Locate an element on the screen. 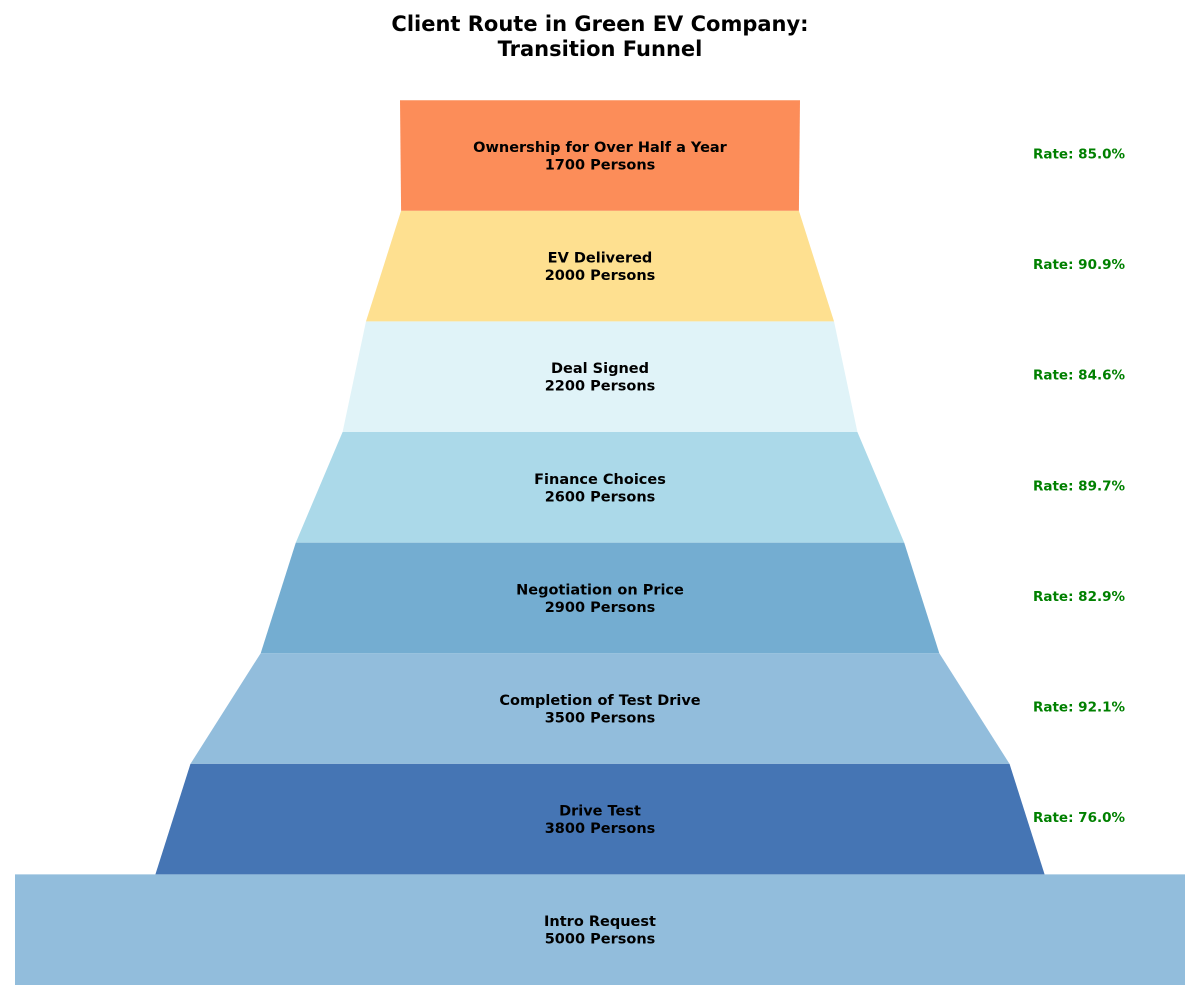 This screenshot has height=1000, width=1200. stage-name: Intro Request is located at coordinates (600, 922).